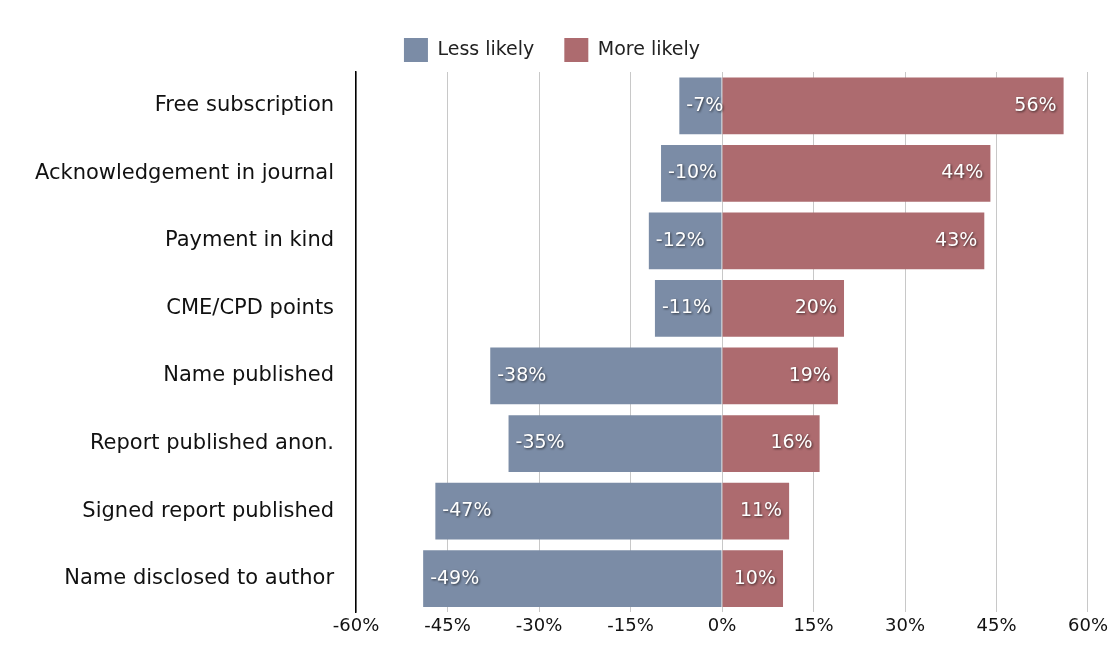 Image resolution: width=1119 pixels, height=655 pixels. What do you see at coordinates (809, 373) in the screenshot?
I see `data-label: 19%` at bounding box center [809, 373].